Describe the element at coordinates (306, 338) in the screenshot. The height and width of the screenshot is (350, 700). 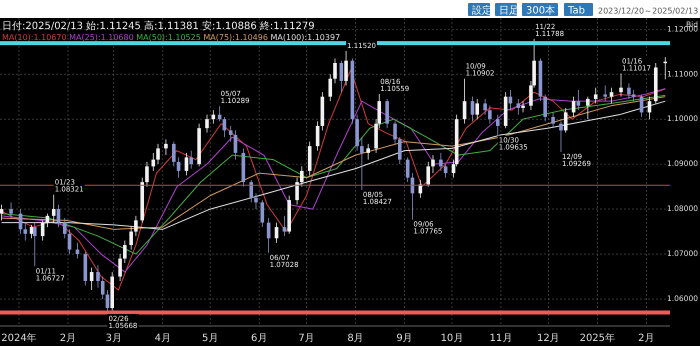
I see `x-tick-label: 7月` at that location.